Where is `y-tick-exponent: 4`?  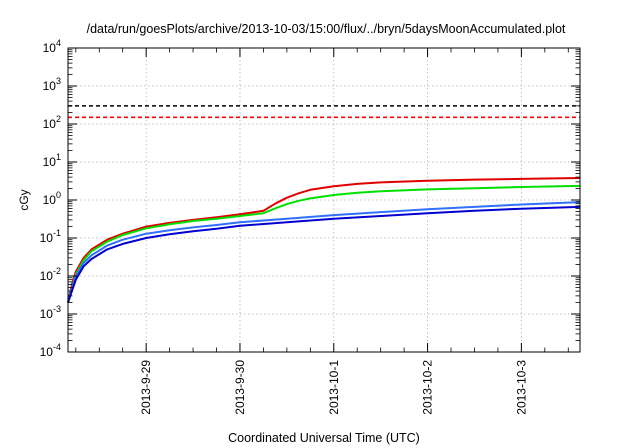
y-tick-exponent: 4 is located at coordinates (58, 43).